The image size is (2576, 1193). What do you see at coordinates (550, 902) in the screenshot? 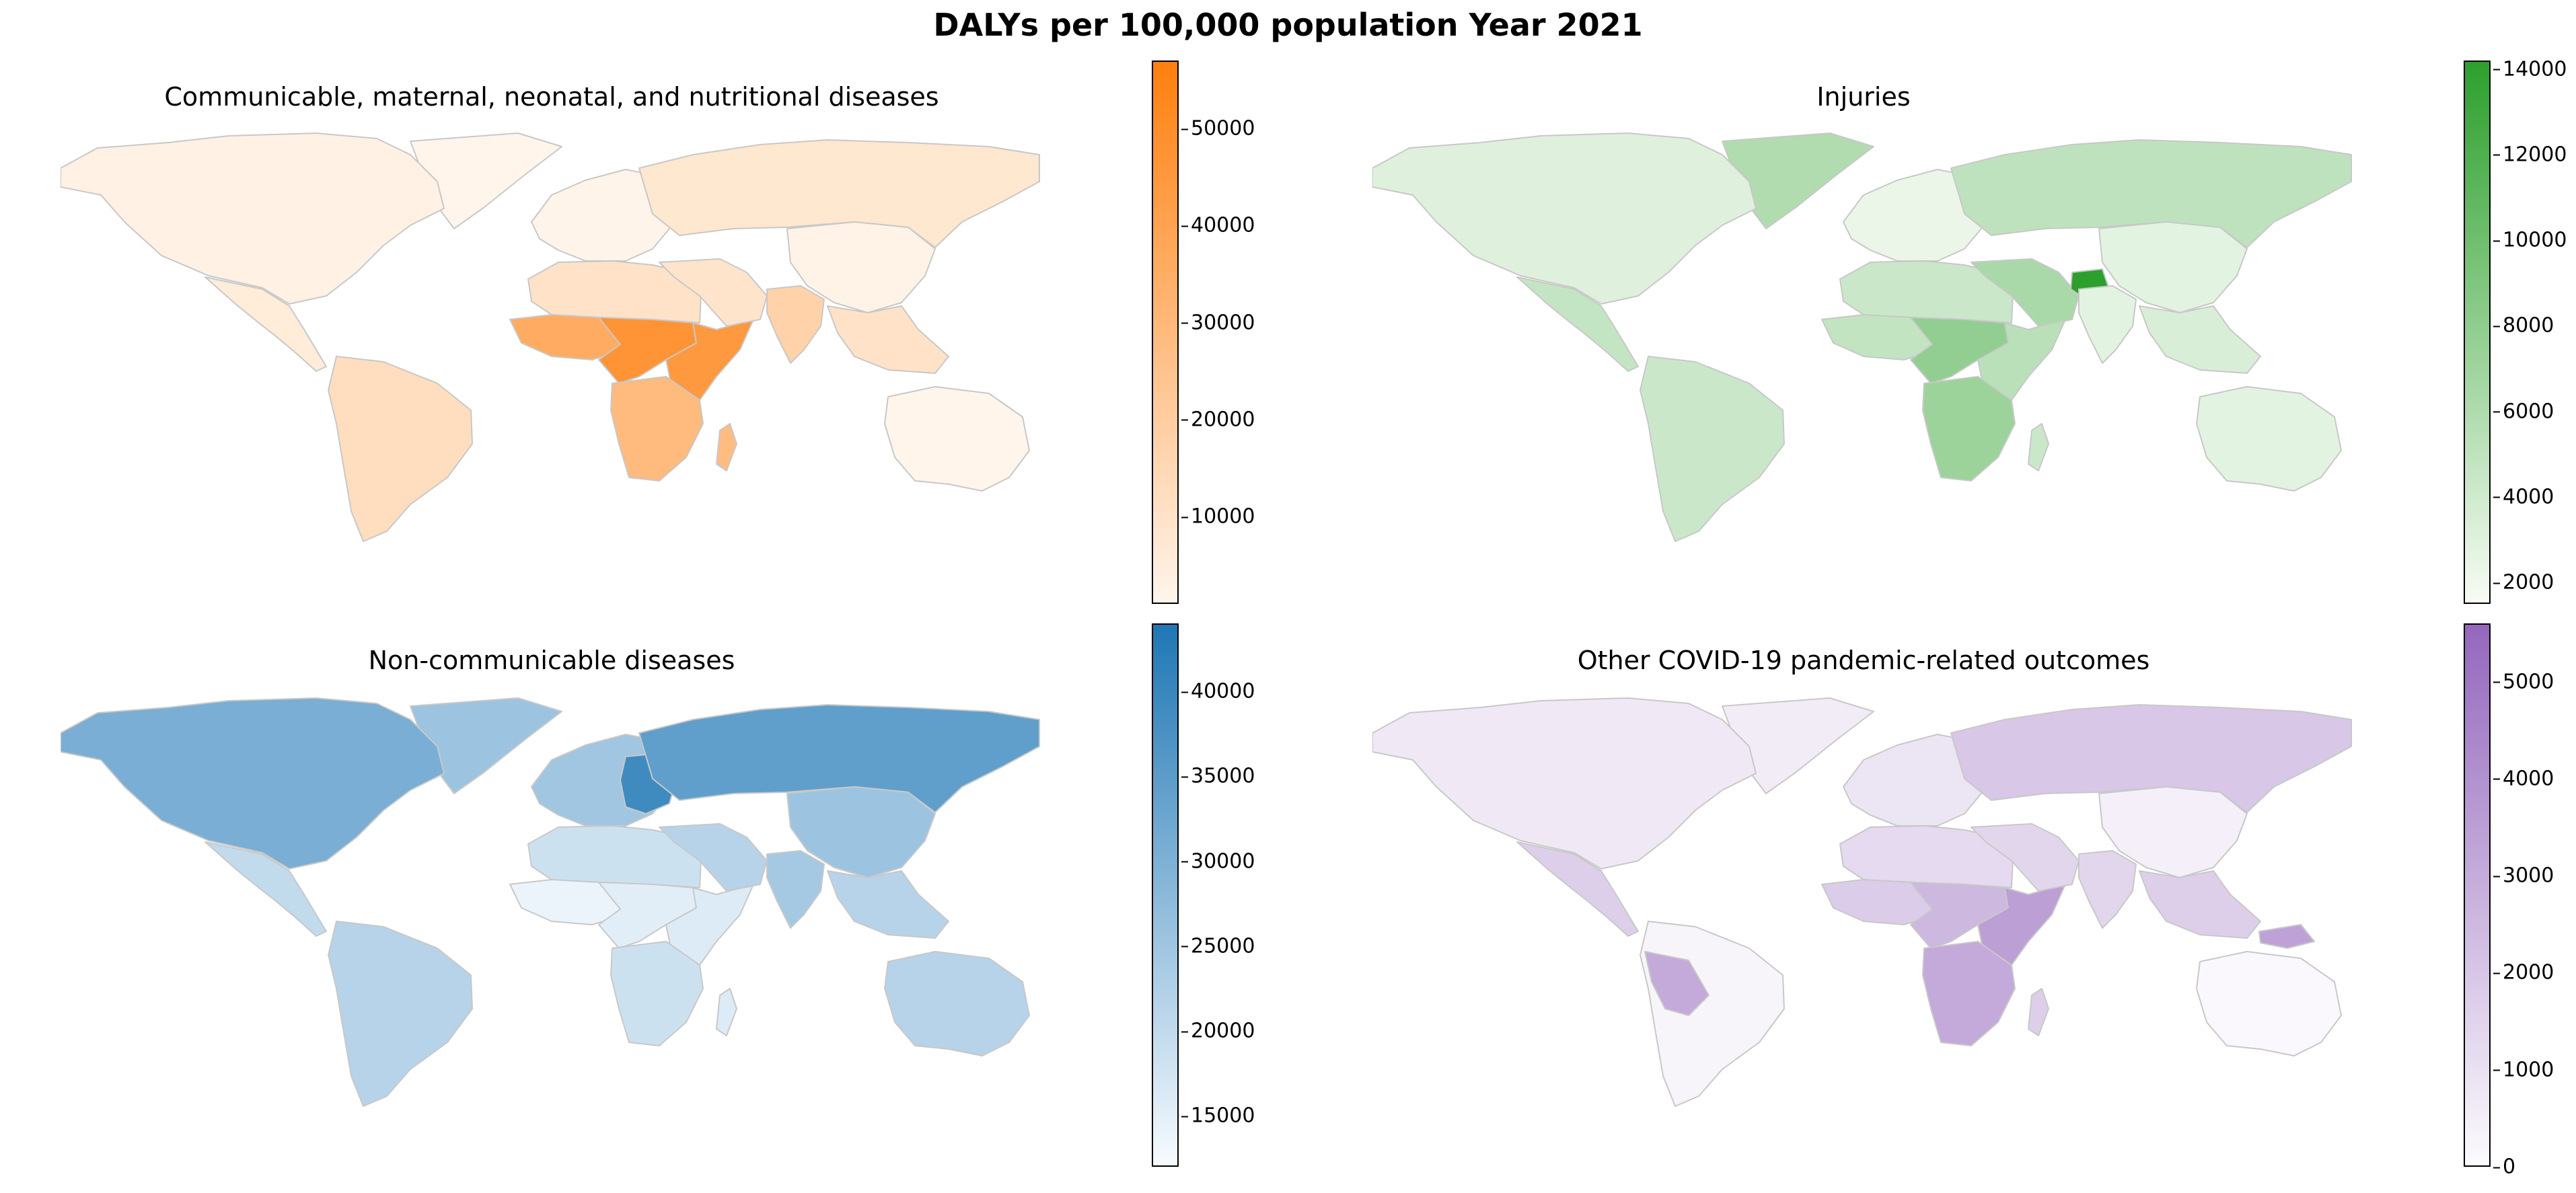
I see `choropleth-map-noncommunicable` at bounding box center [550, 902].